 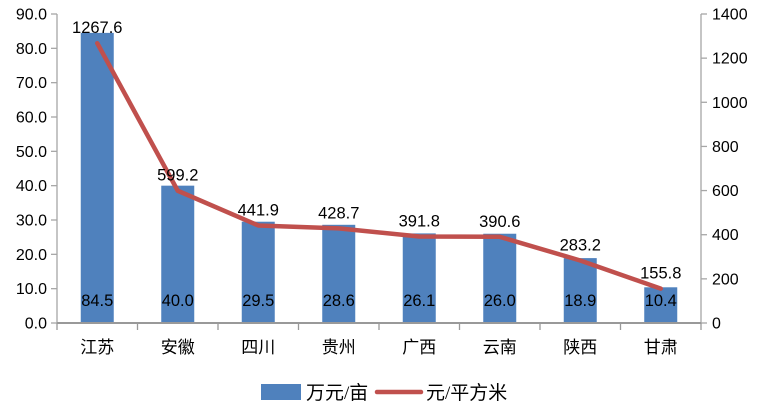 I want to click on left-axis-tick-label: 20.0, so click(x=31, y=255).